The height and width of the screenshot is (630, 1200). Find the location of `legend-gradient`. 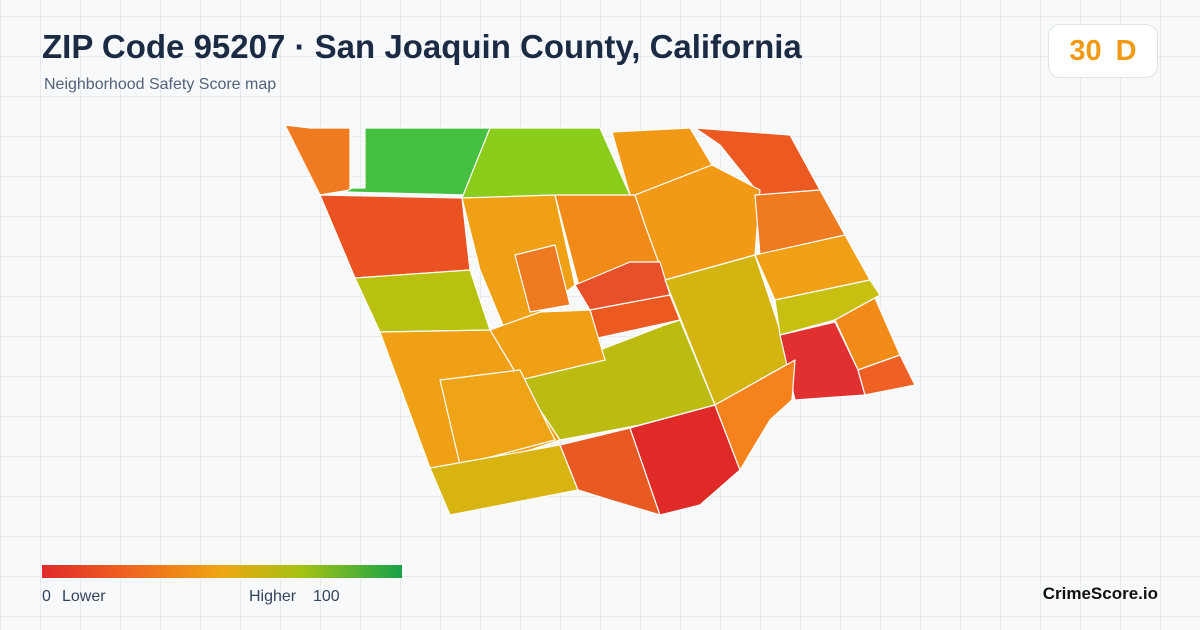

legend-gradient is located at coordinates (222, 571).